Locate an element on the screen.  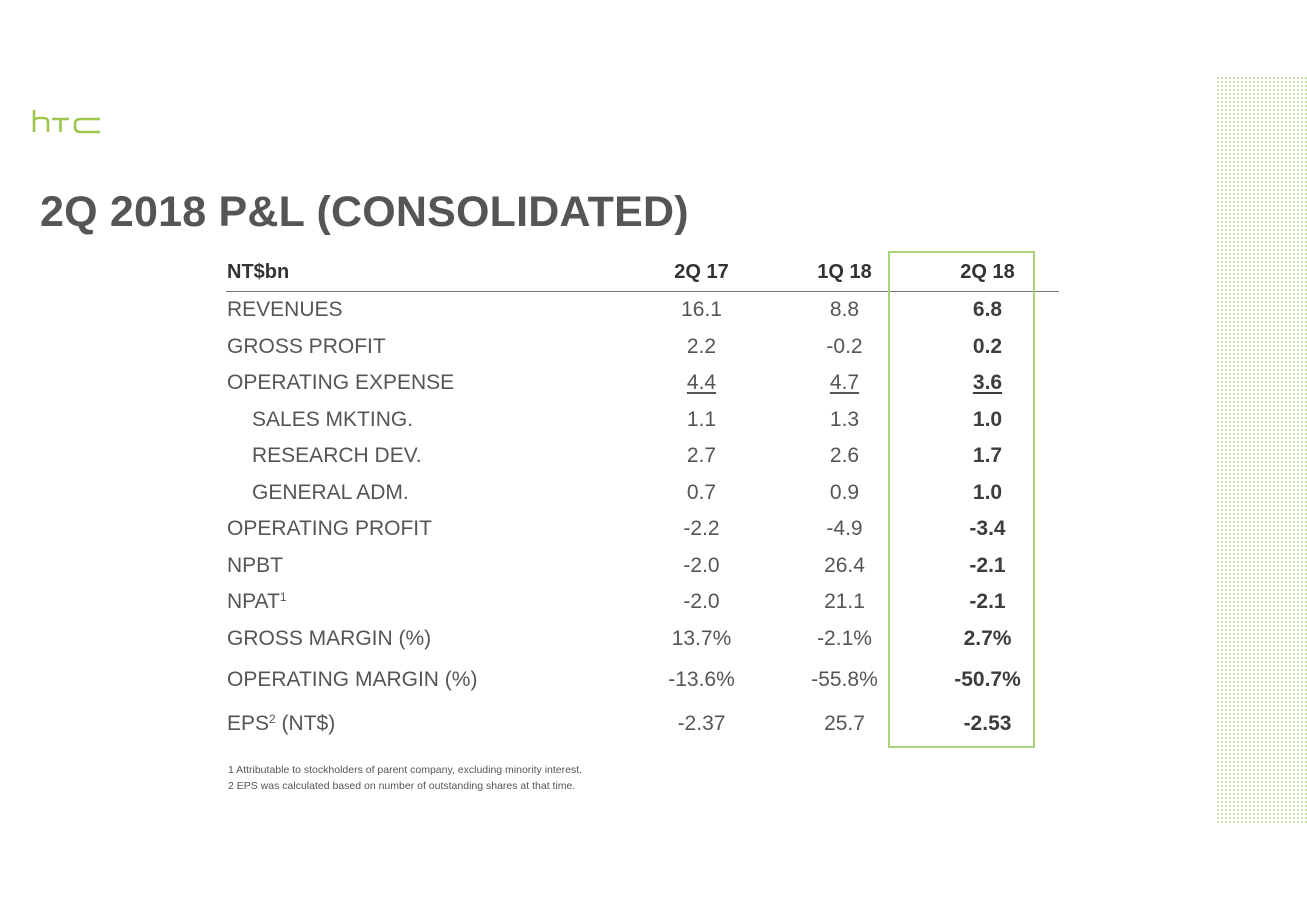
table-row: GENERAL ADM. 0.7 0.9 1.0 is located at coordinates (642, 493).